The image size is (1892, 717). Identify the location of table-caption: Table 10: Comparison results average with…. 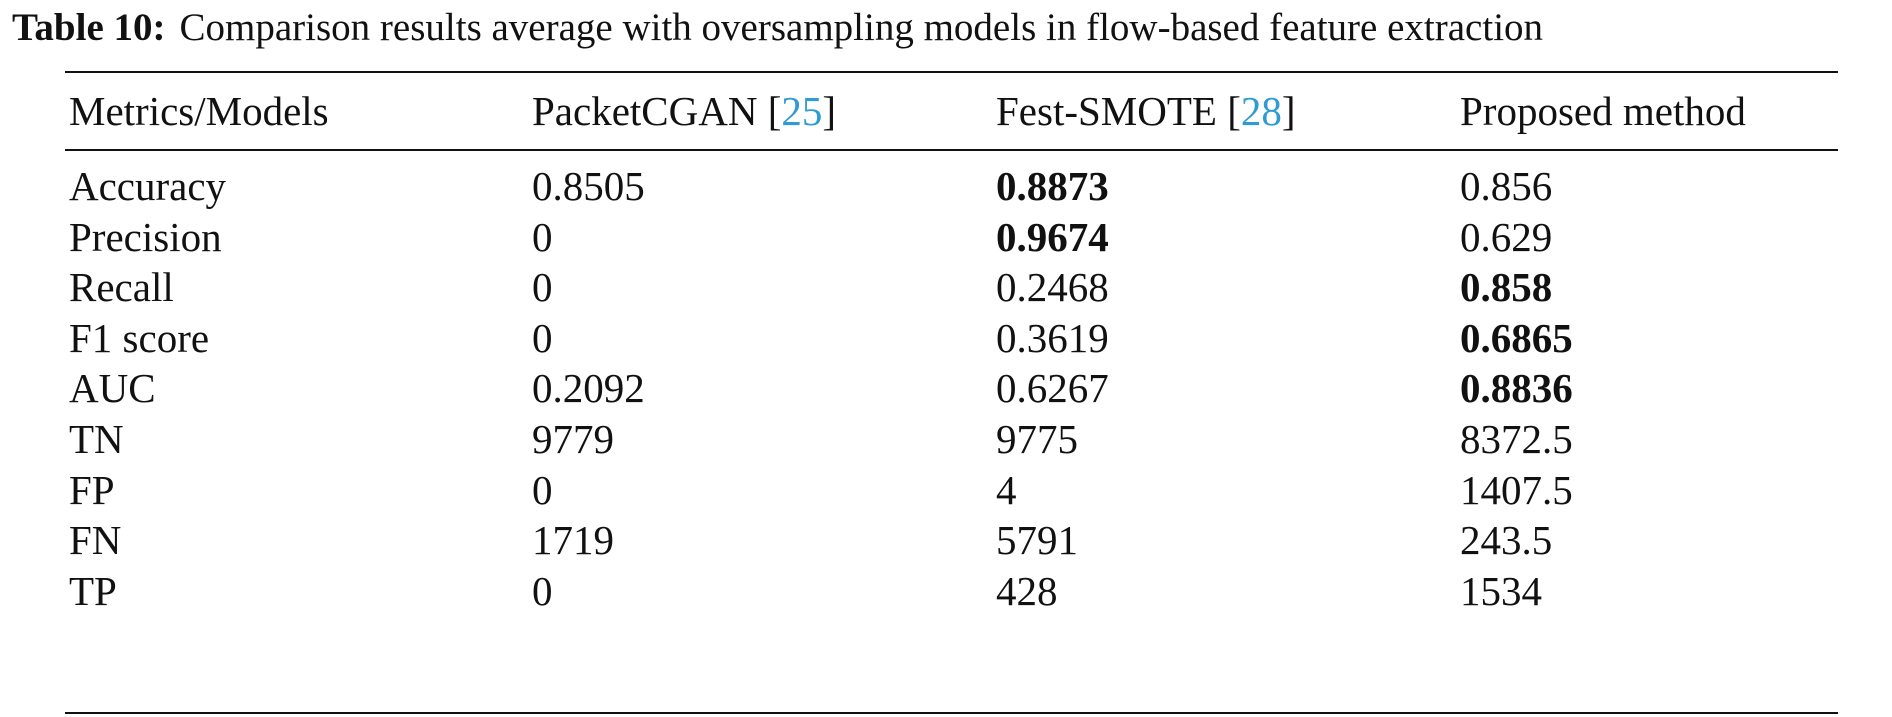
(947, 28).